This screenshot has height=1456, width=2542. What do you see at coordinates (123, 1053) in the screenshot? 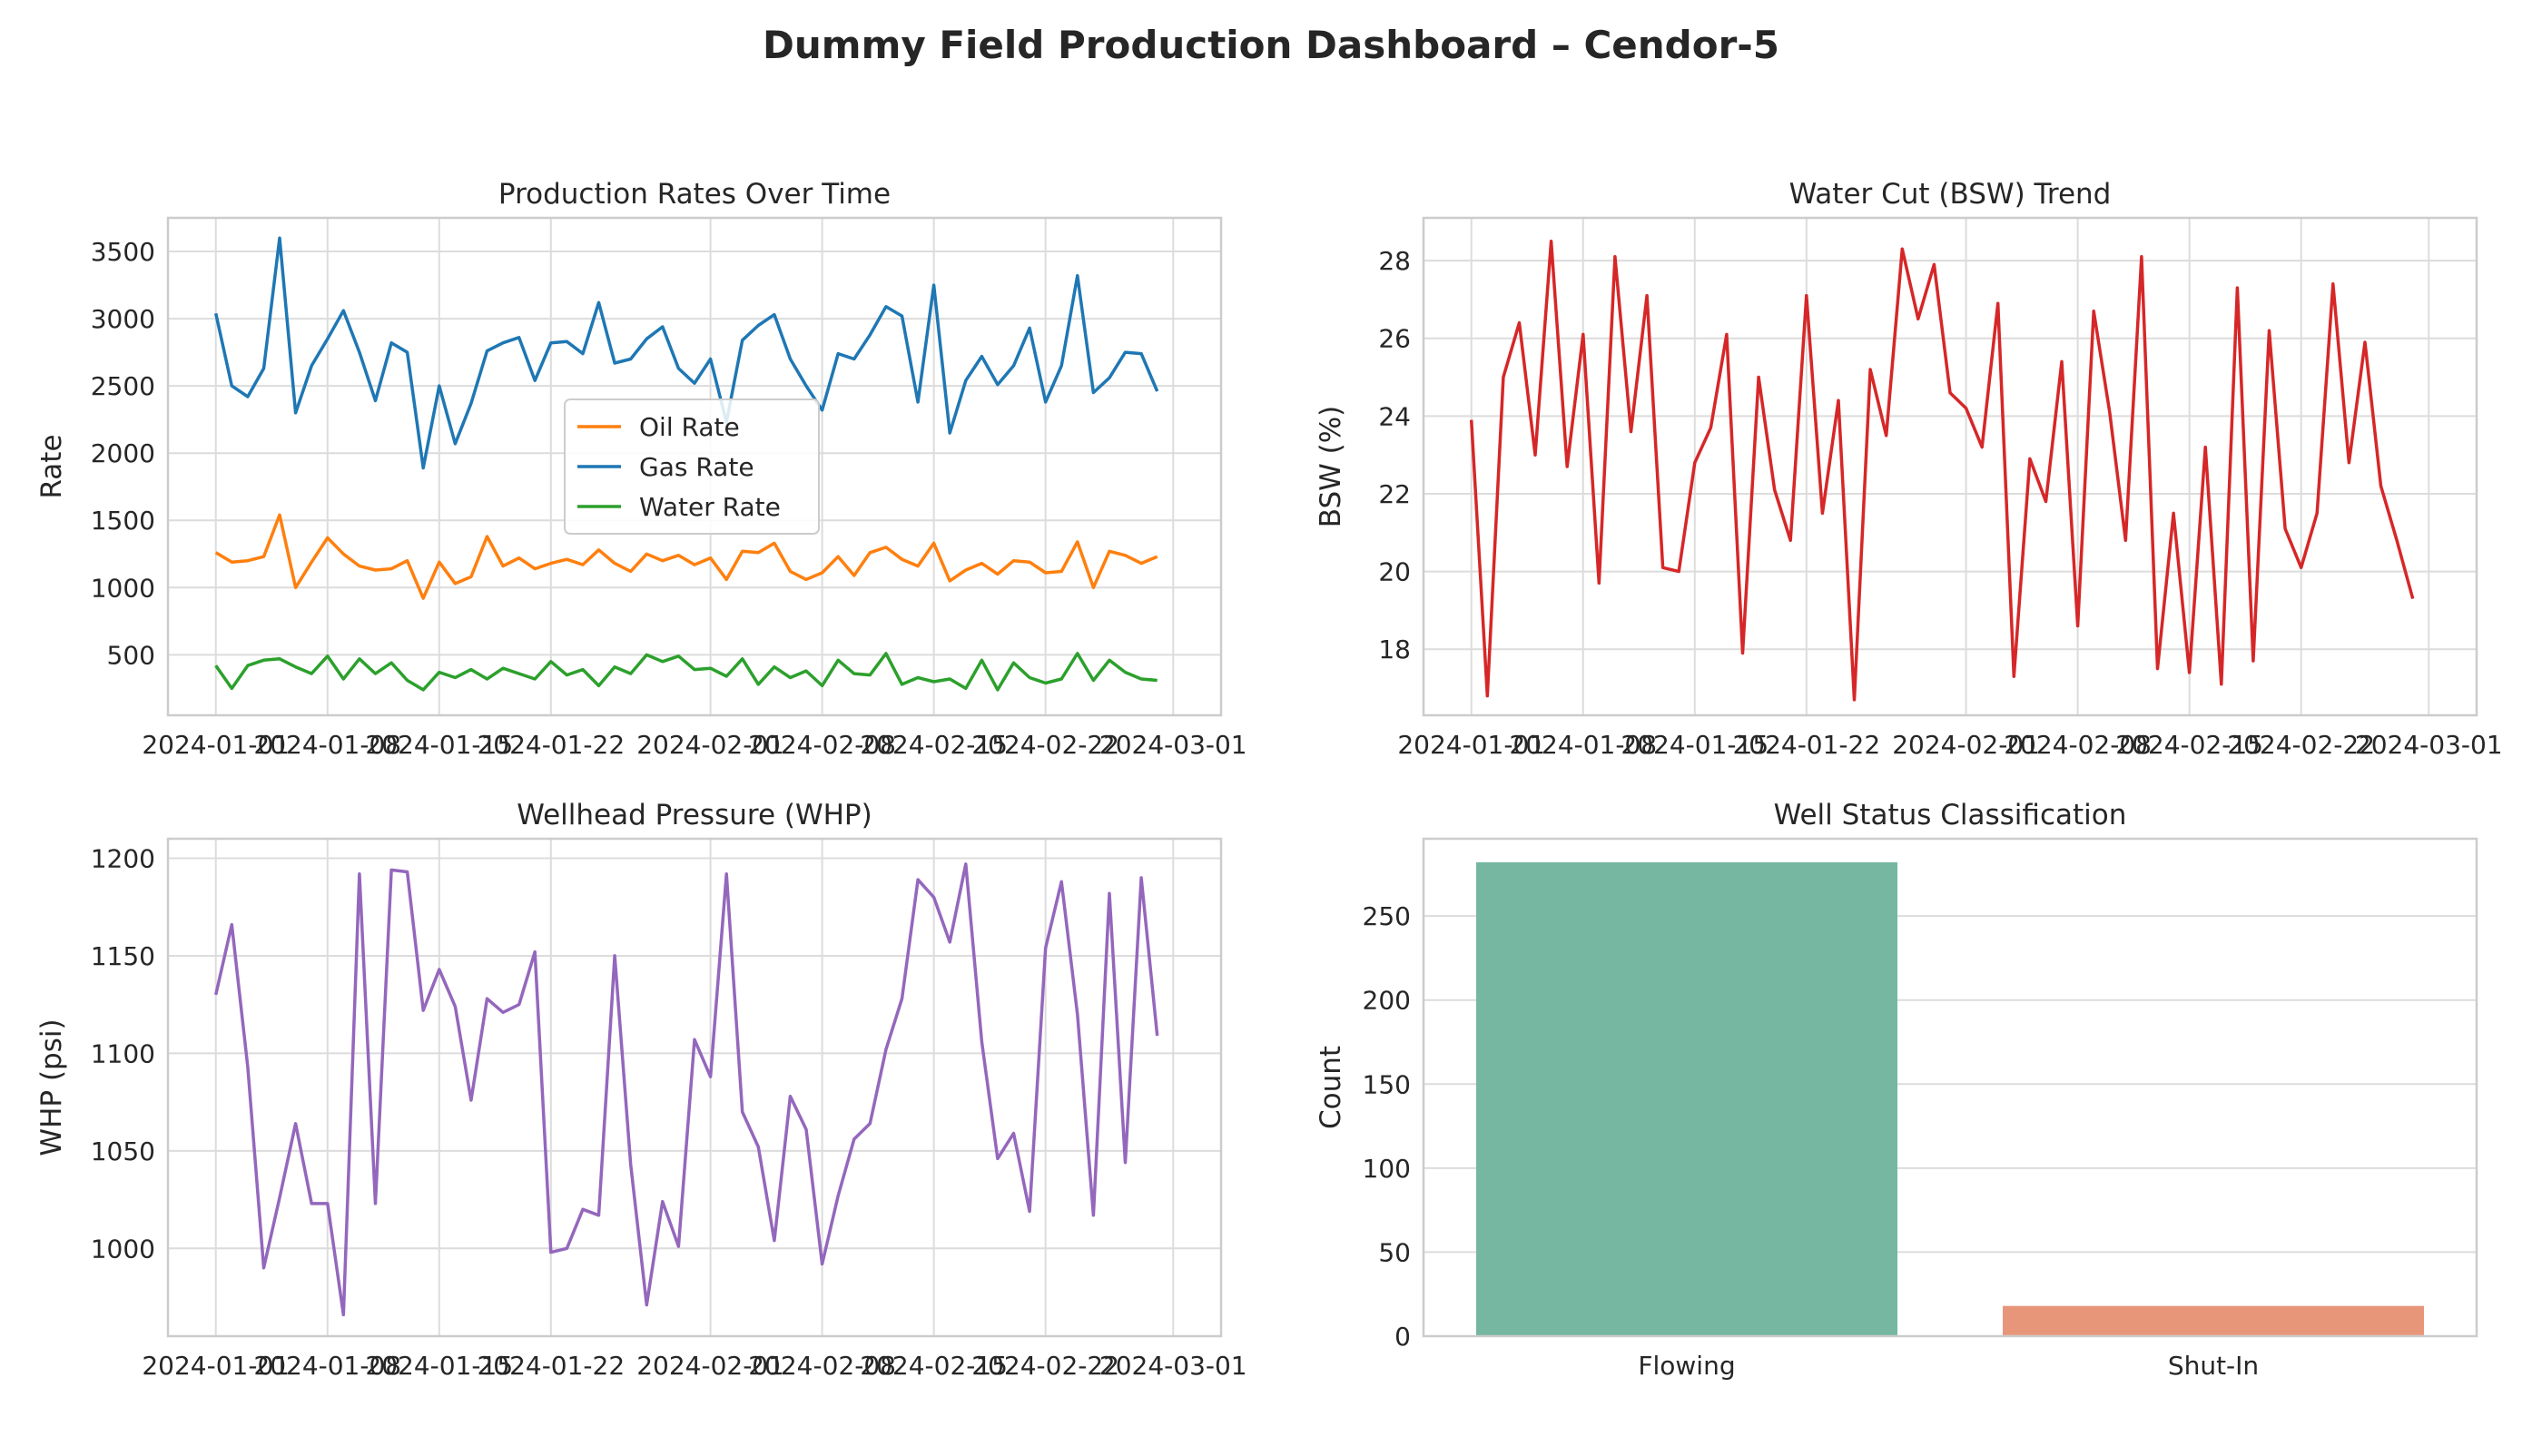
I see `y-tick-label: 1100` at bounding box center [123, 1053].